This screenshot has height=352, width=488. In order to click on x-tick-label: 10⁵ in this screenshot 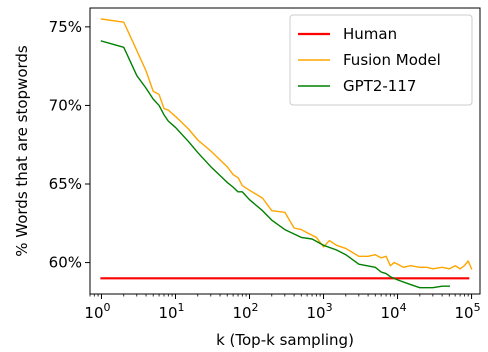, I will do `click(468, 311)`.